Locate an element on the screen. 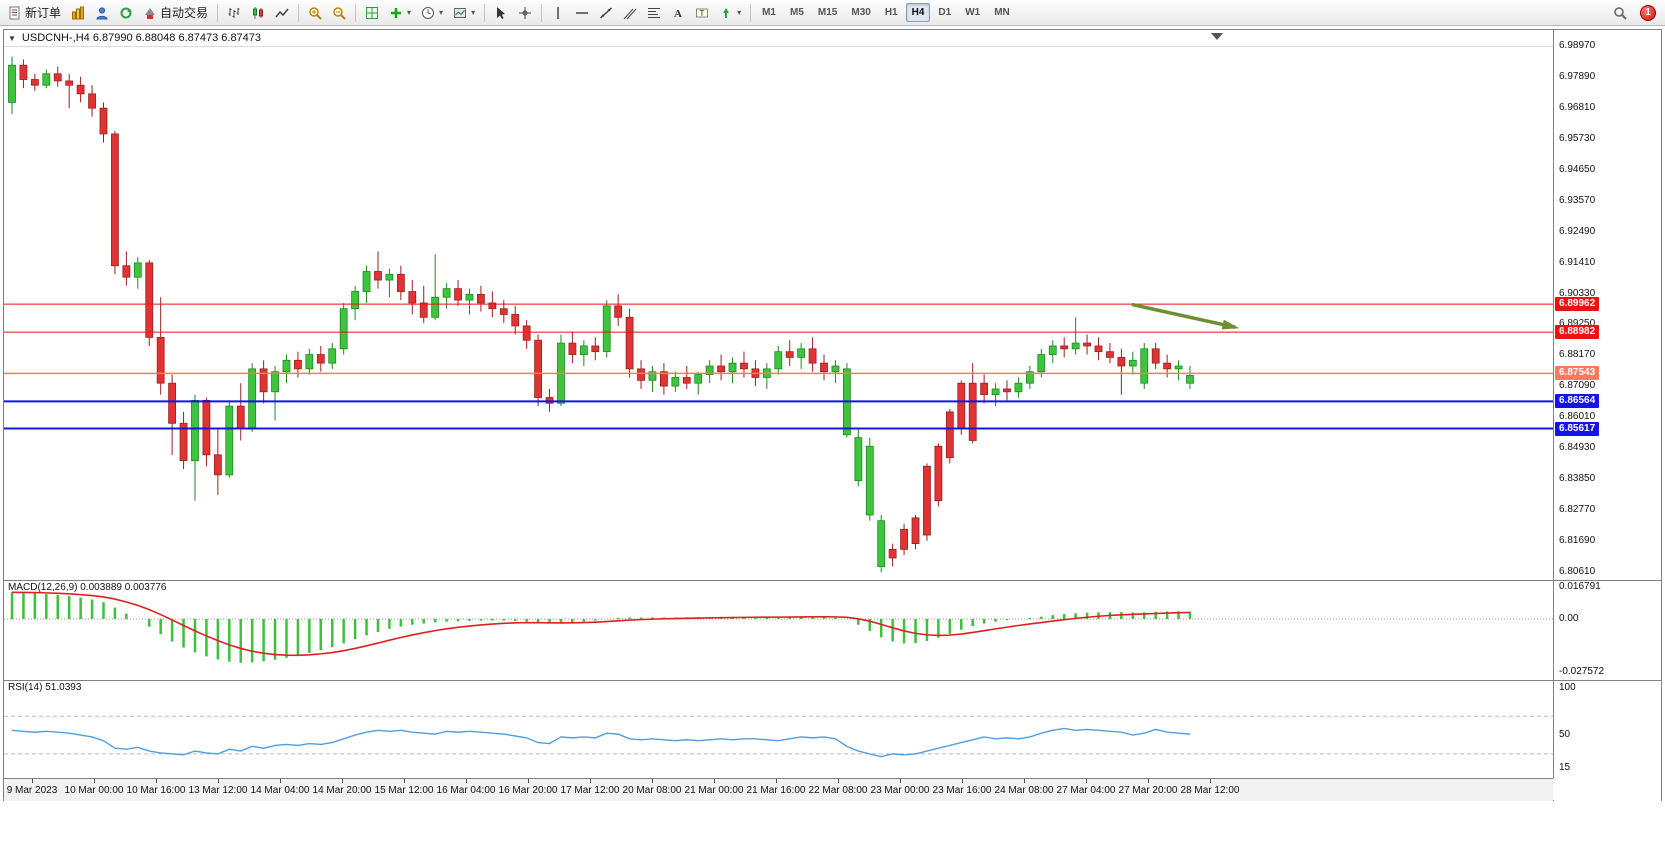 This screenshot has height=844, width=1665. auto-trading-button: 自动交易 is located at coordinates (175, 12).